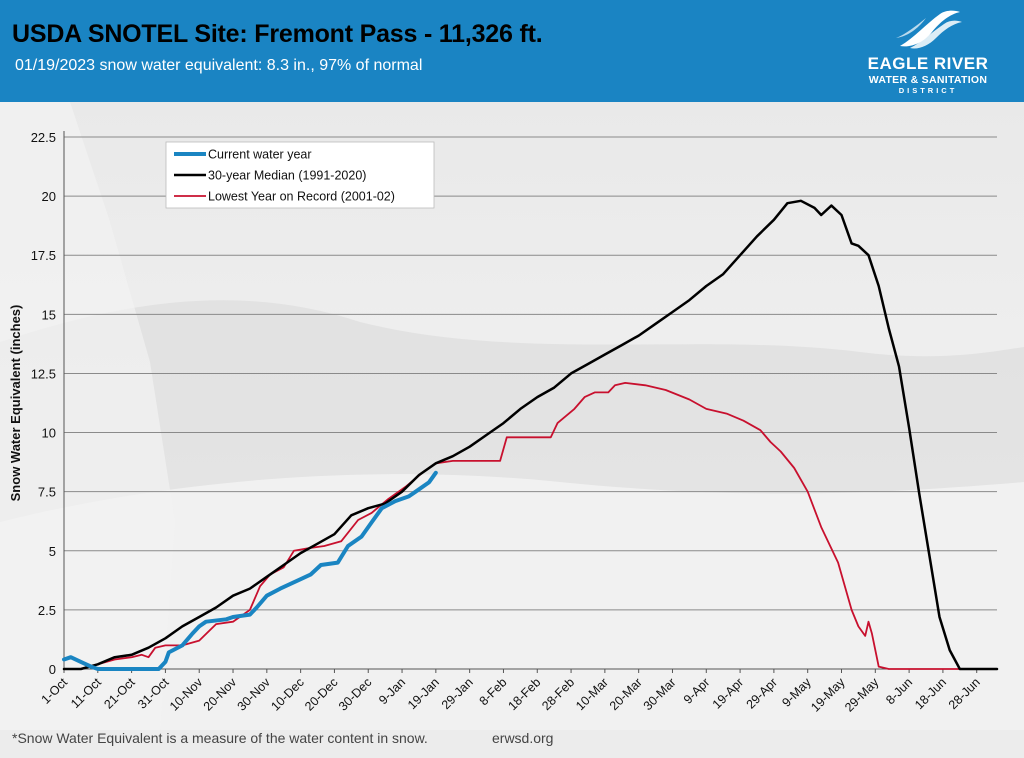 This screenshot has width=1024, height=758. Describe the element at coordinates (928, 63) in the screenshot. I see `logo-line-1: EAGLE RIVER` at that location.